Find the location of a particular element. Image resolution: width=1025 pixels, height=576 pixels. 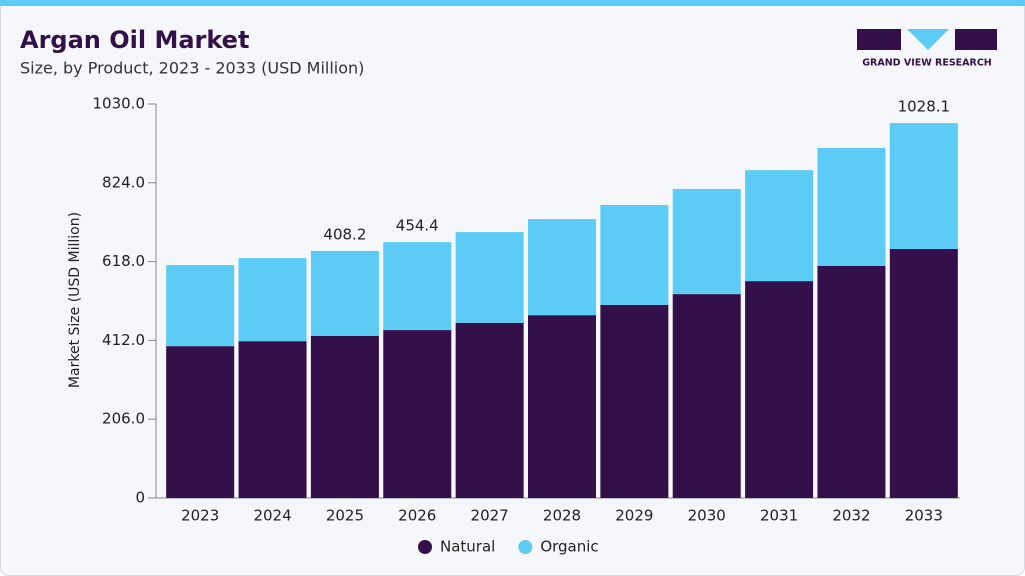

x-tick-label: 2033 is located at coordinates (924, 516).